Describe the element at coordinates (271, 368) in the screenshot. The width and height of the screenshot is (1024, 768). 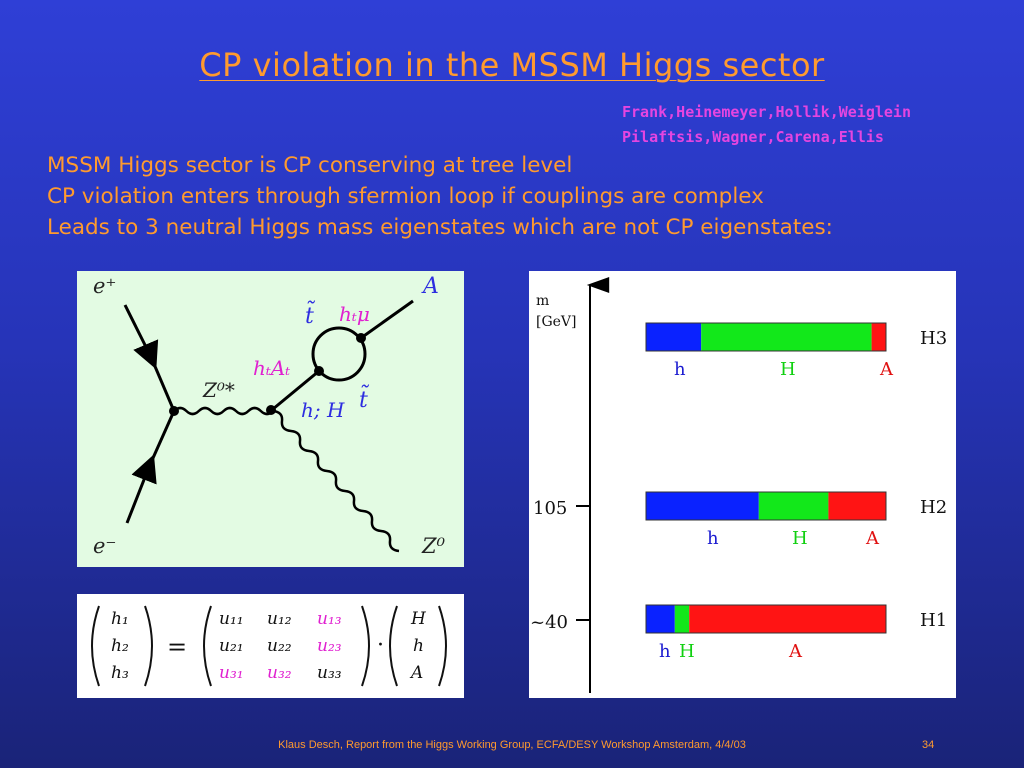
I see `label-ht-at: hₜAₜ` at that location.